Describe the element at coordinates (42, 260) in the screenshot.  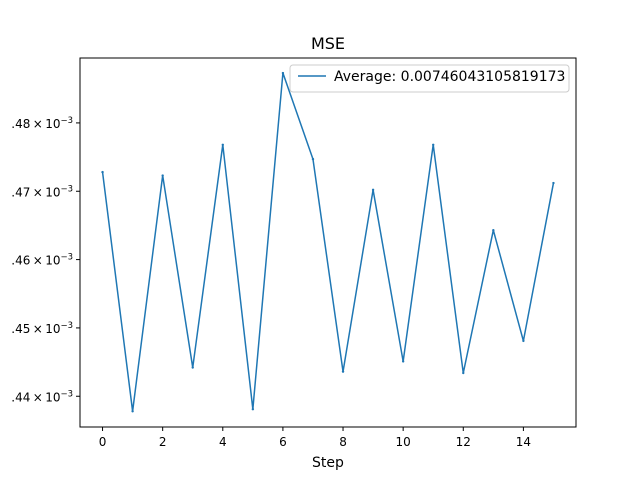
I see `y-tick-label: .46 × 10−3` at that location.